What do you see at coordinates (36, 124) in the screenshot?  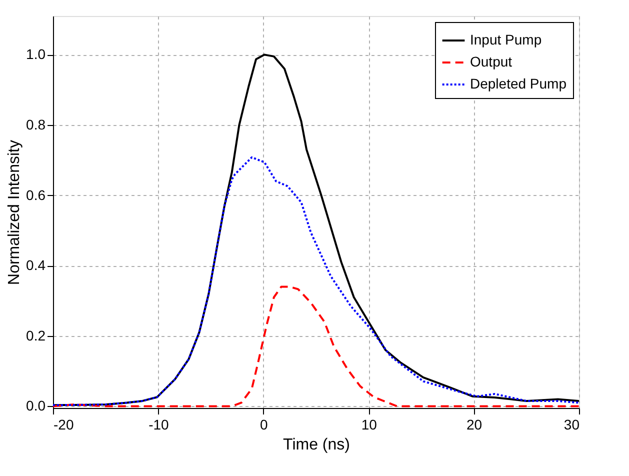 I see `y-tick-label: 0.8` at bounding box center [36, 124].